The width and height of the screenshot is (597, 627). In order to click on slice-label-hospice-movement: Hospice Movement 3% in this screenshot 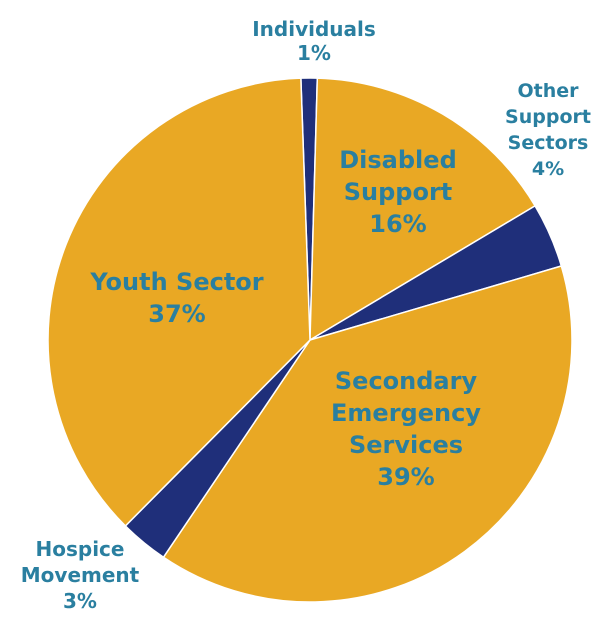, I will do `click(80, 575)`.